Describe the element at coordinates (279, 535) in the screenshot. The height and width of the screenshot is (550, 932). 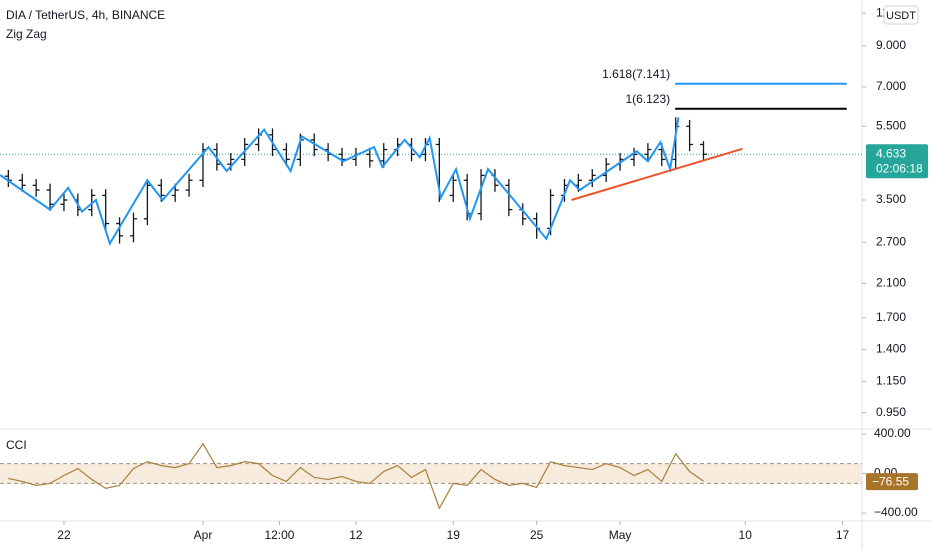
I see `x-tick-label: 12:00` at that location.